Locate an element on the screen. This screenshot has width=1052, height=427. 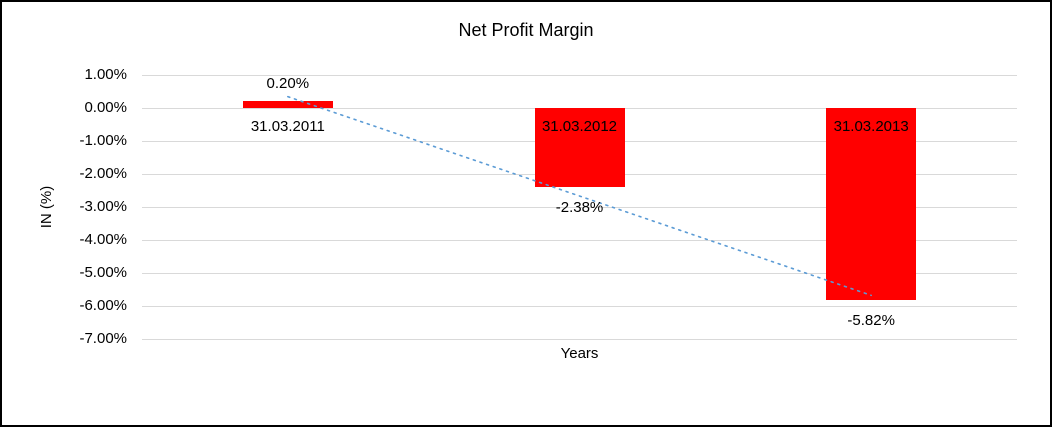
y-tick-label: -5.00% is located at coordinates (103, 272).